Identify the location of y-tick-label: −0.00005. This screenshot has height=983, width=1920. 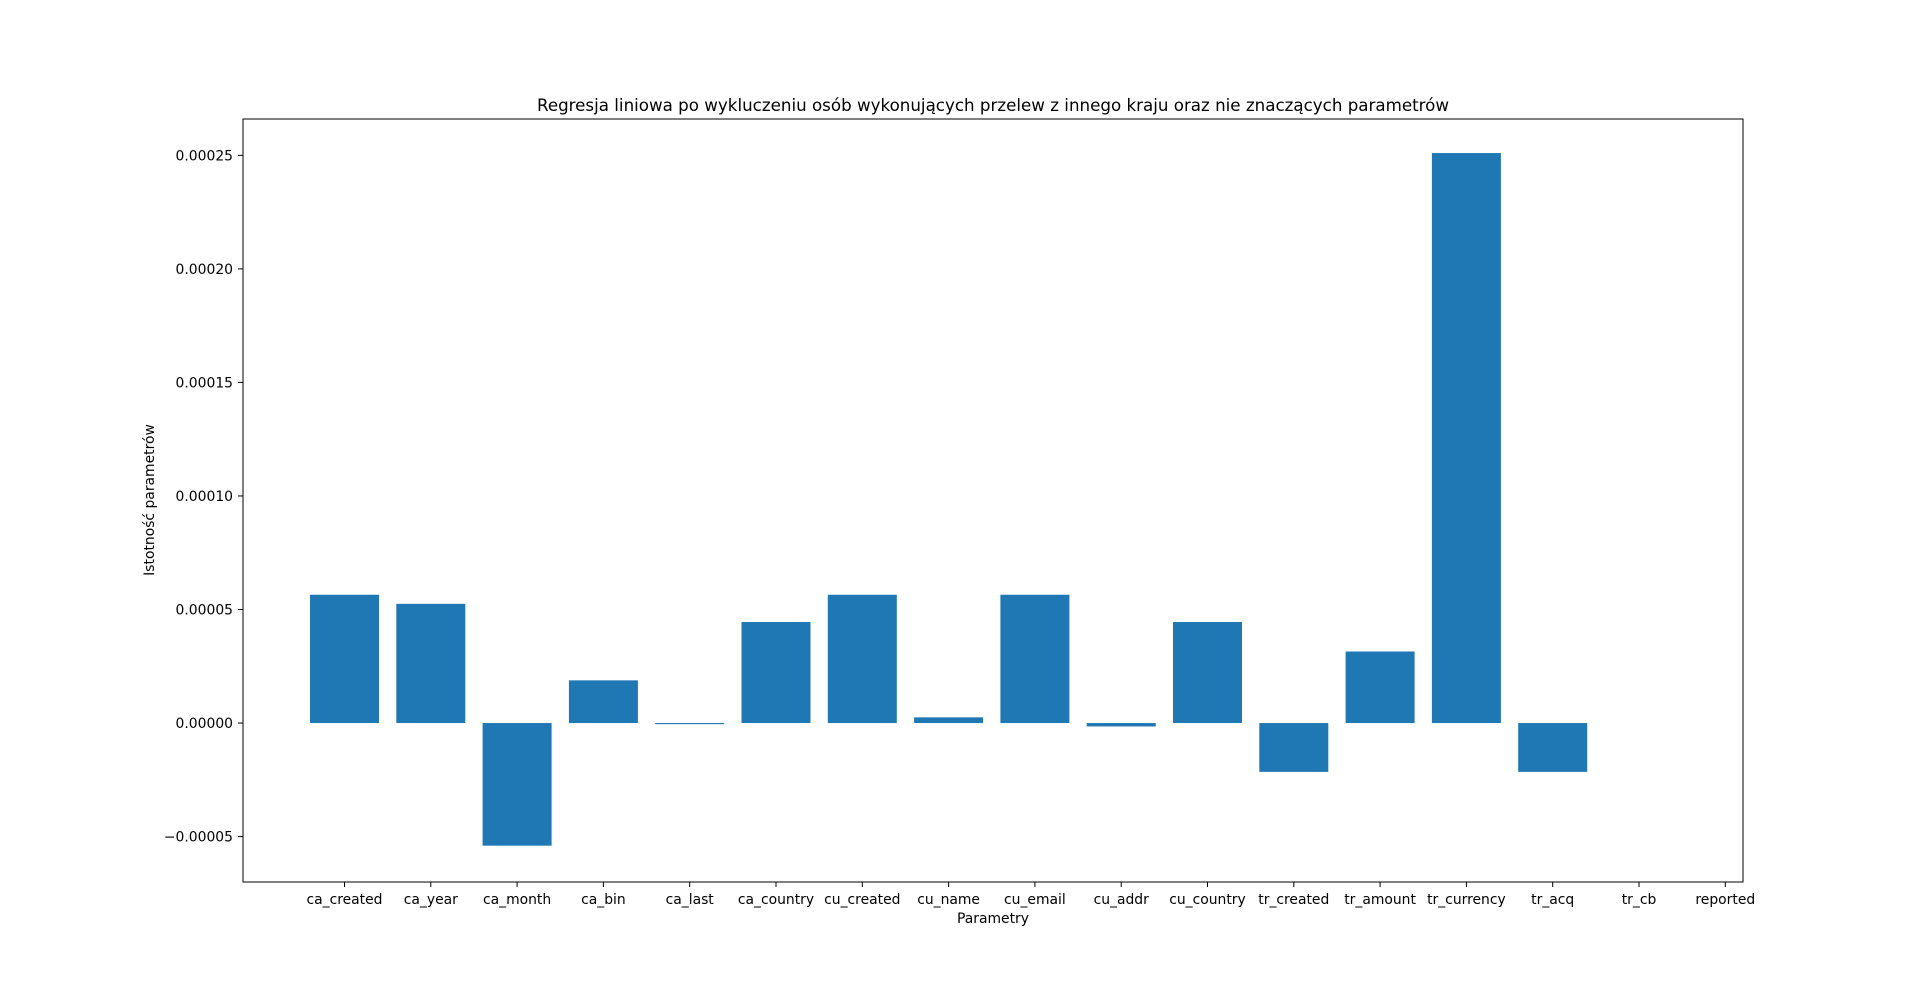
(198, 838).